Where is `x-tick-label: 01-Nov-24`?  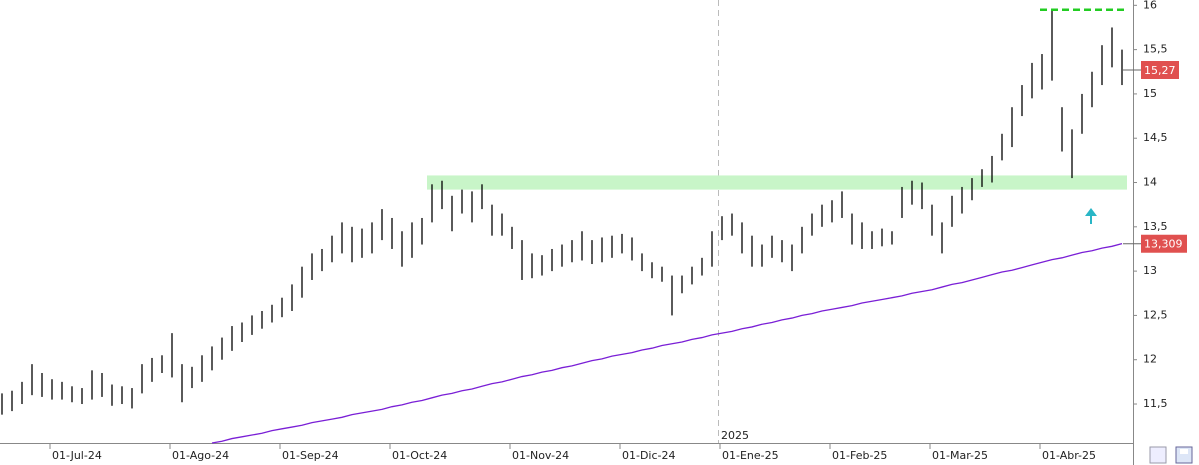 x-tick-label: 01-Nov-24 is located at coordinates (540, 455).